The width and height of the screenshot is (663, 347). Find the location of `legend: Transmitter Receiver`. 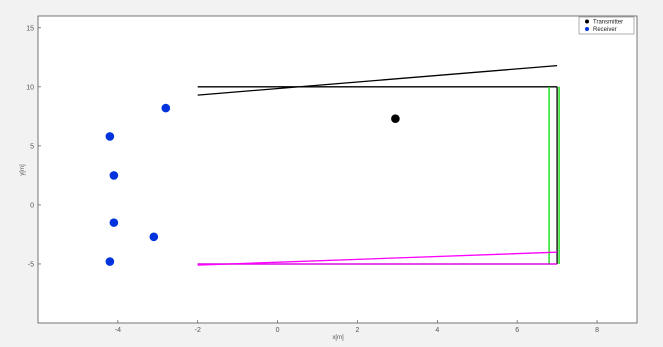

legend: Transmitter Receiver is located at coordinates (606, 25).